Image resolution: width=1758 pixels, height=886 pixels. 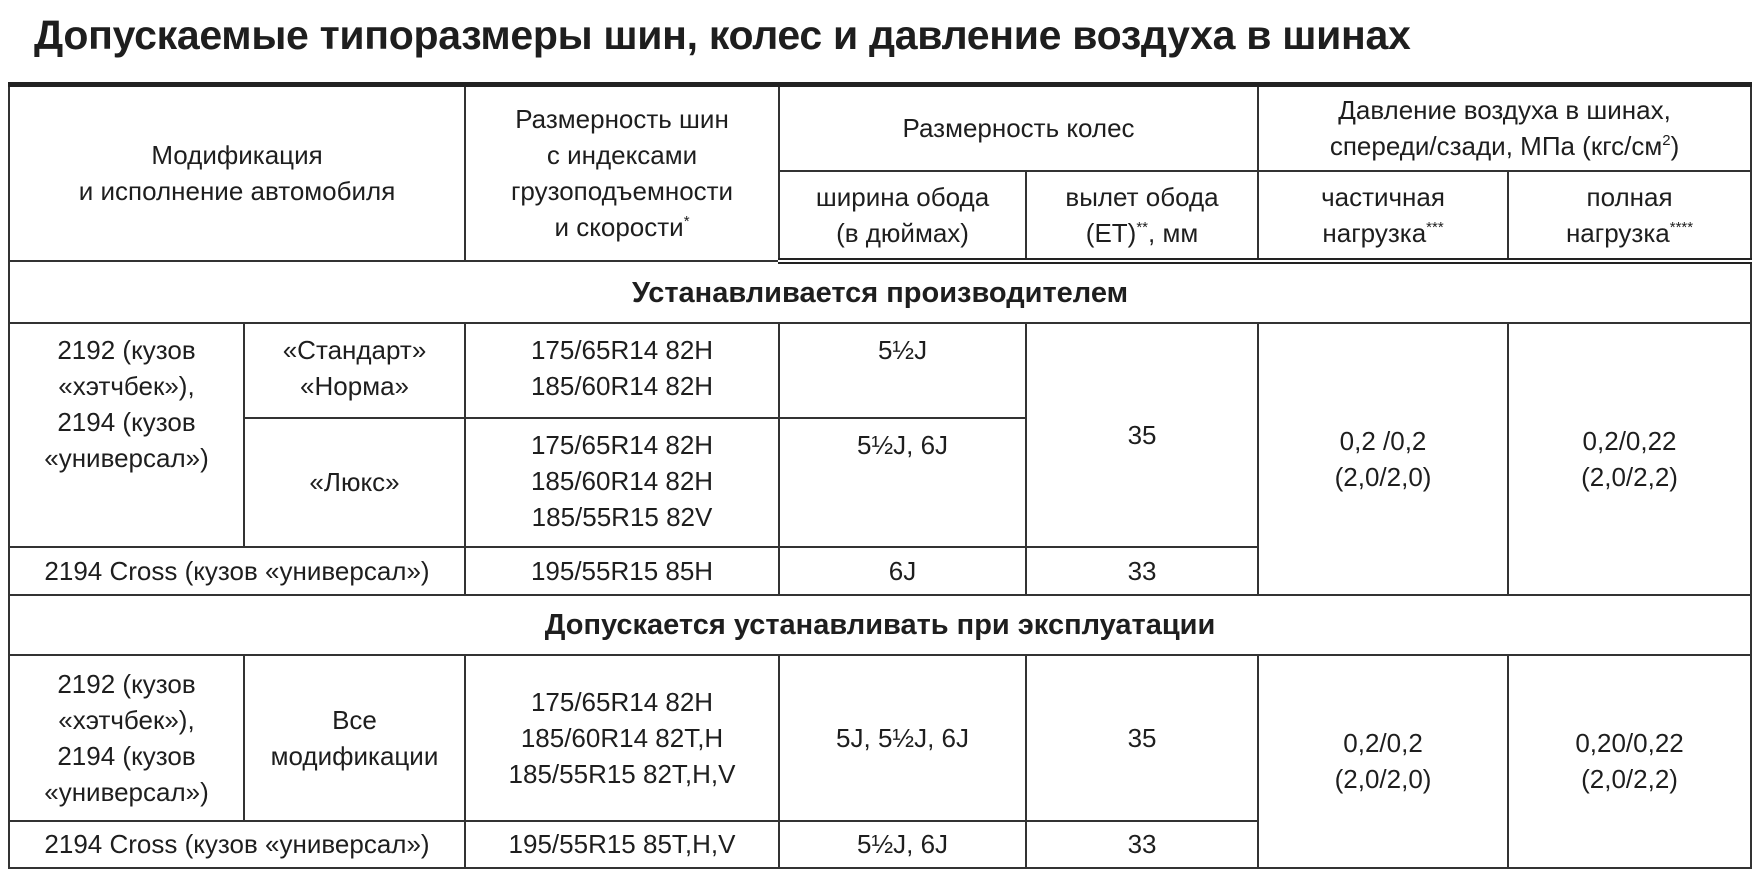 What do you see at coordinates (354, 737) in the screenshot?
I see `trim-cell: Все модификации` at bounding box center [354, 737].